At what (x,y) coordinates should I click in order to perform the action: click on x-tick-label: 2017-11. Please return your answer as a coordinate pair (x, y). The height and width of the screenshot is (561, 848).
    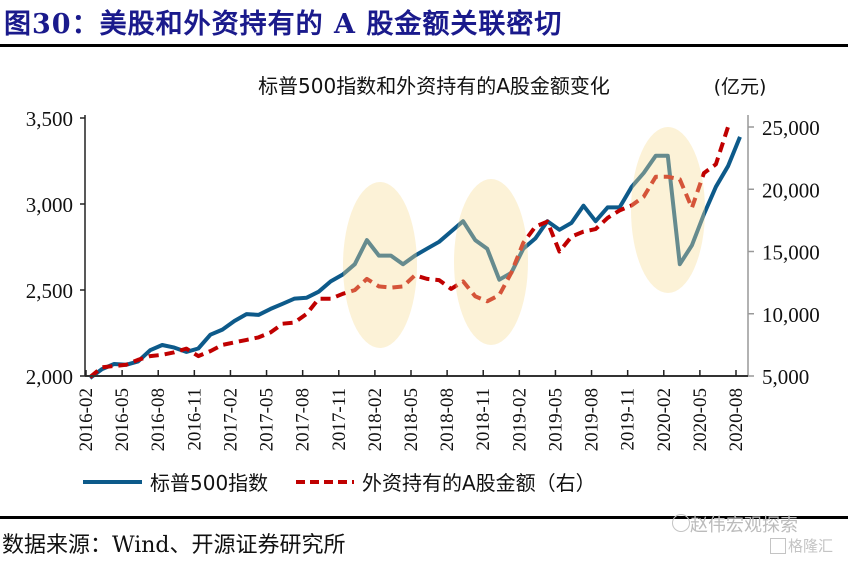
    Looking at the image, I should click on (339, 419).